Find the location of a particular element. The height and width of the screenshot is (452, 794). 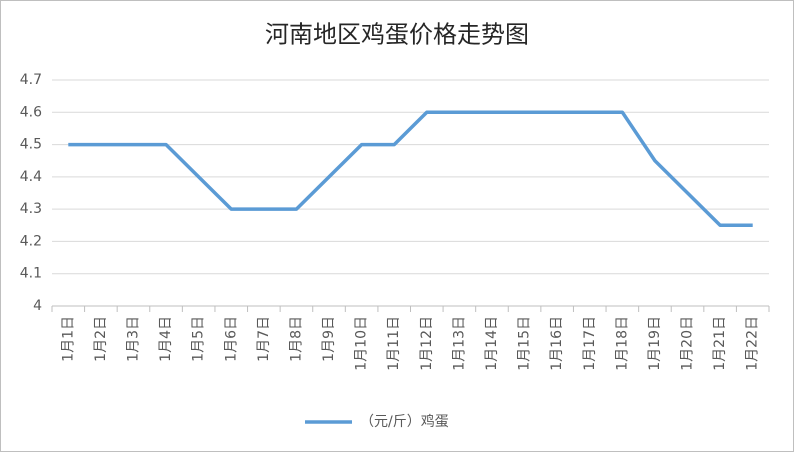

y-tick-label: 4.4 is located at coordinates (31, 177).